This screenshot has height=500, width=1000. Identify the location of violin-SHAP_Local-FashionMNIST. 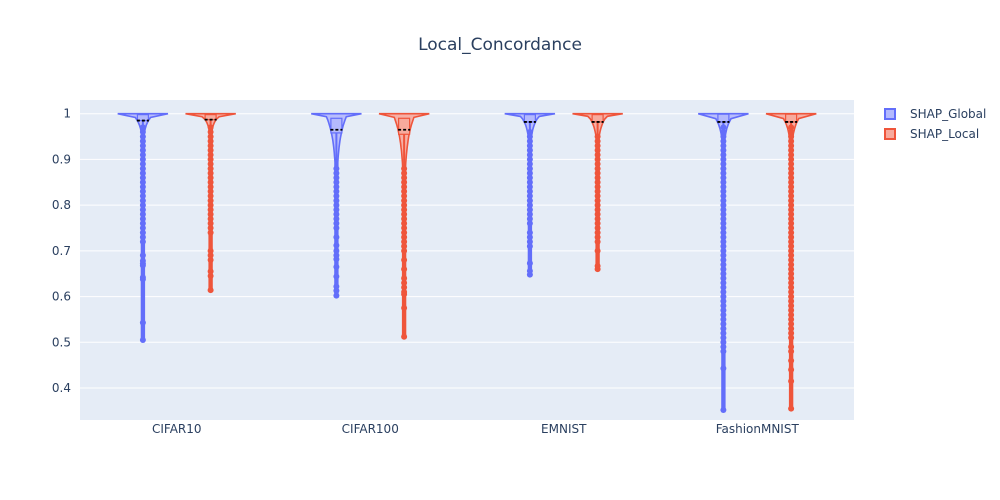
(791, 262).